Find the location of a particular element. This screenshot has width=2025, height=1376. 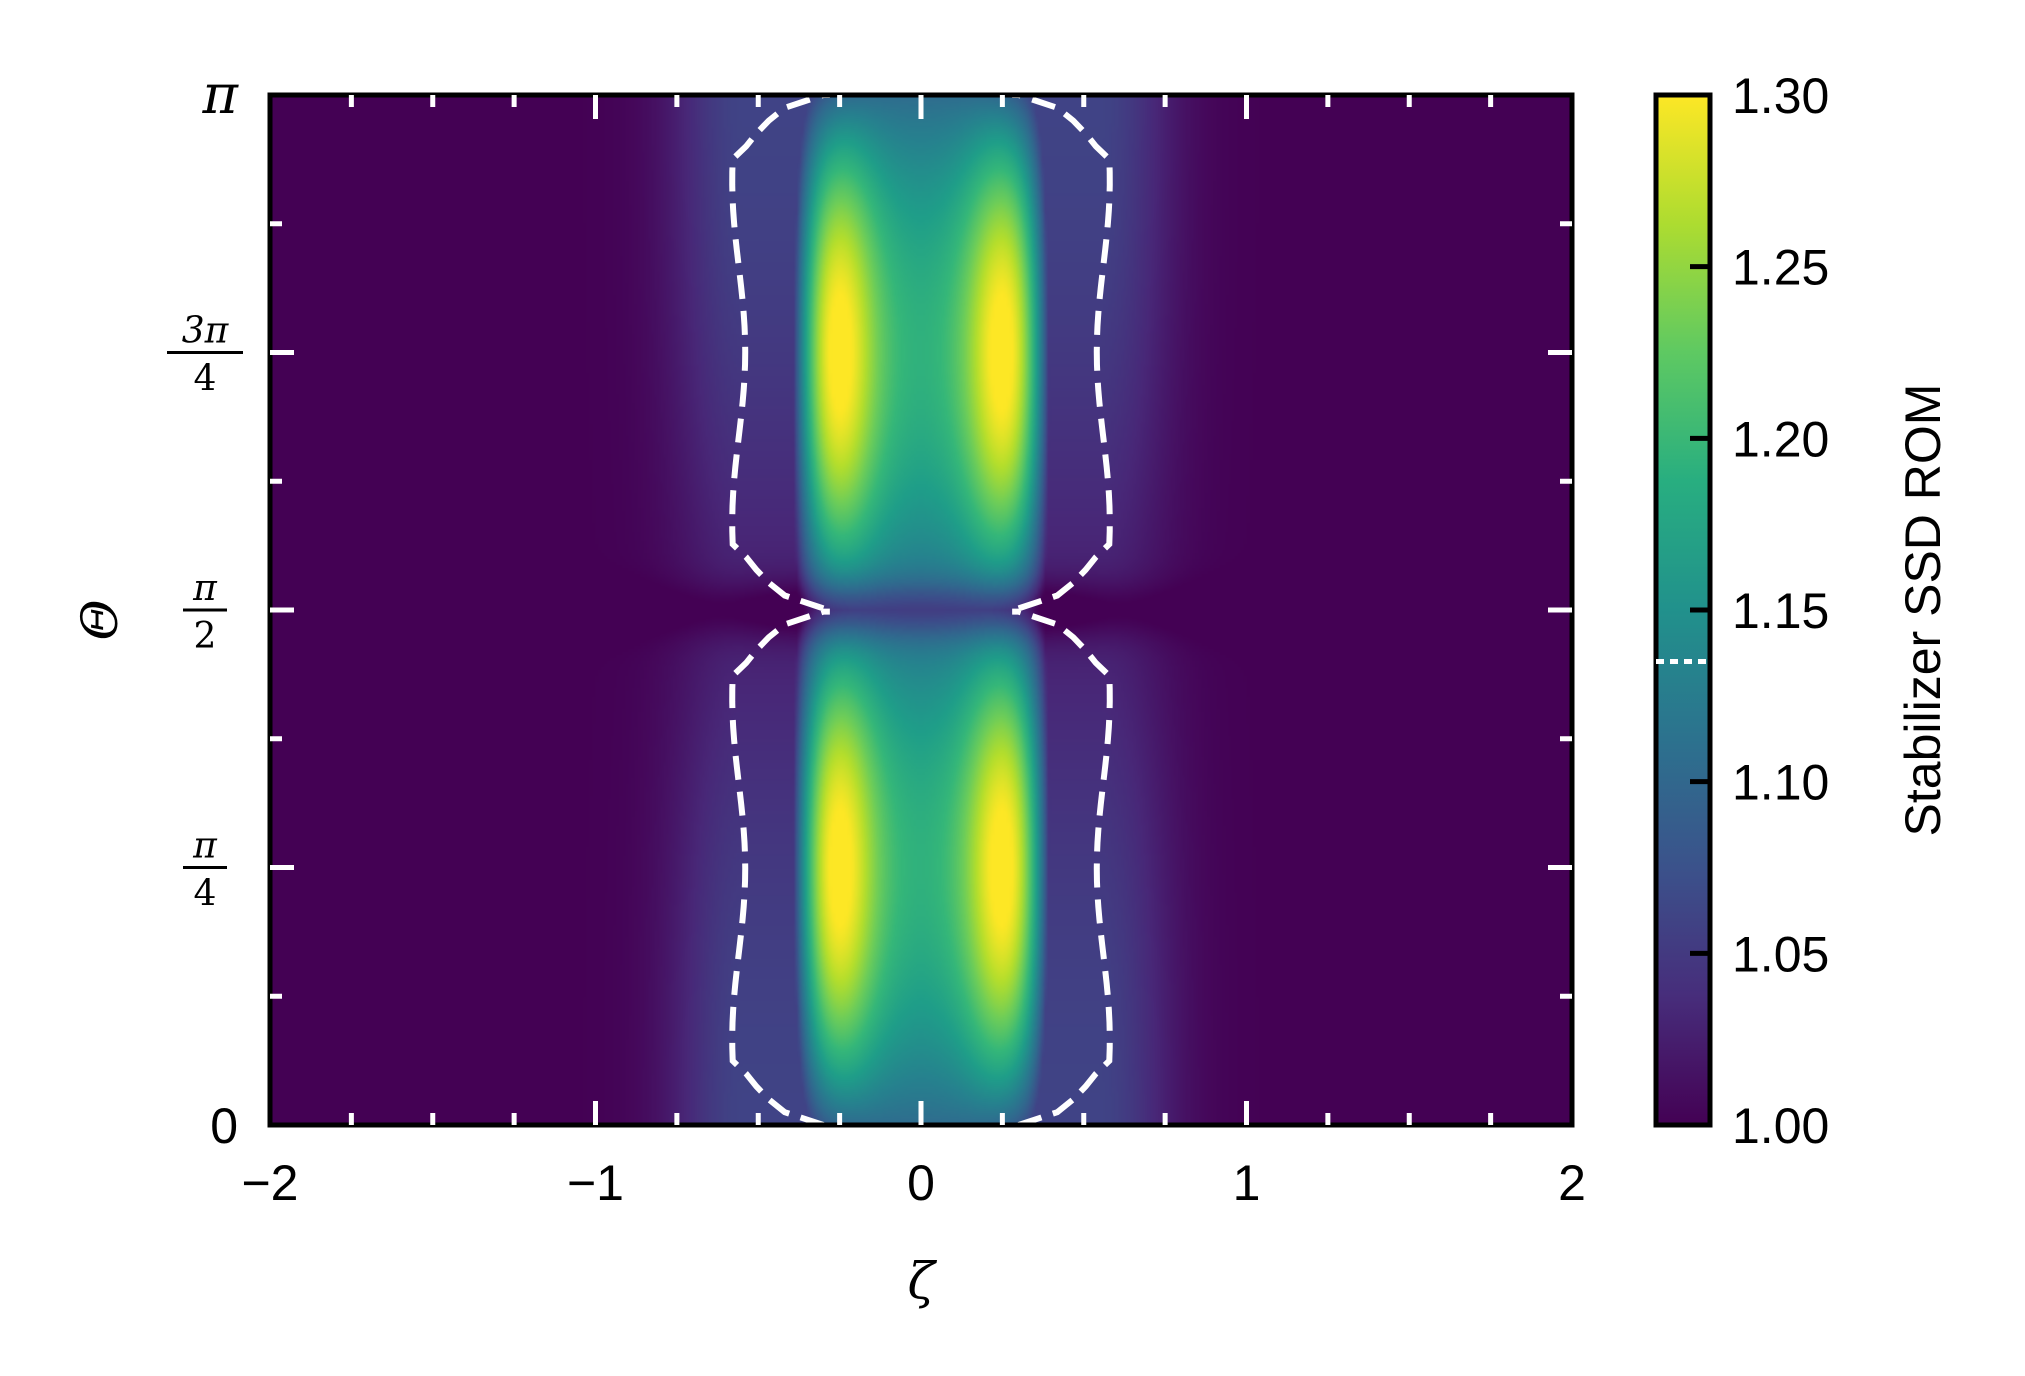

y-axis-title: Θ is located at coordinates (100, 620).